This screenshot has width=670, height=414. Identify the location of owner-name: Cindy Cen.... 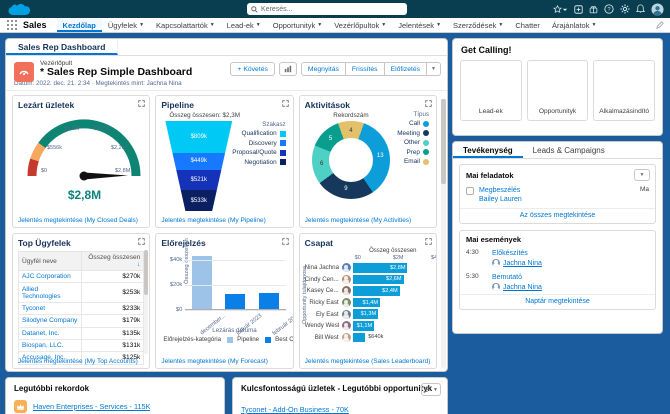
(321, 279).